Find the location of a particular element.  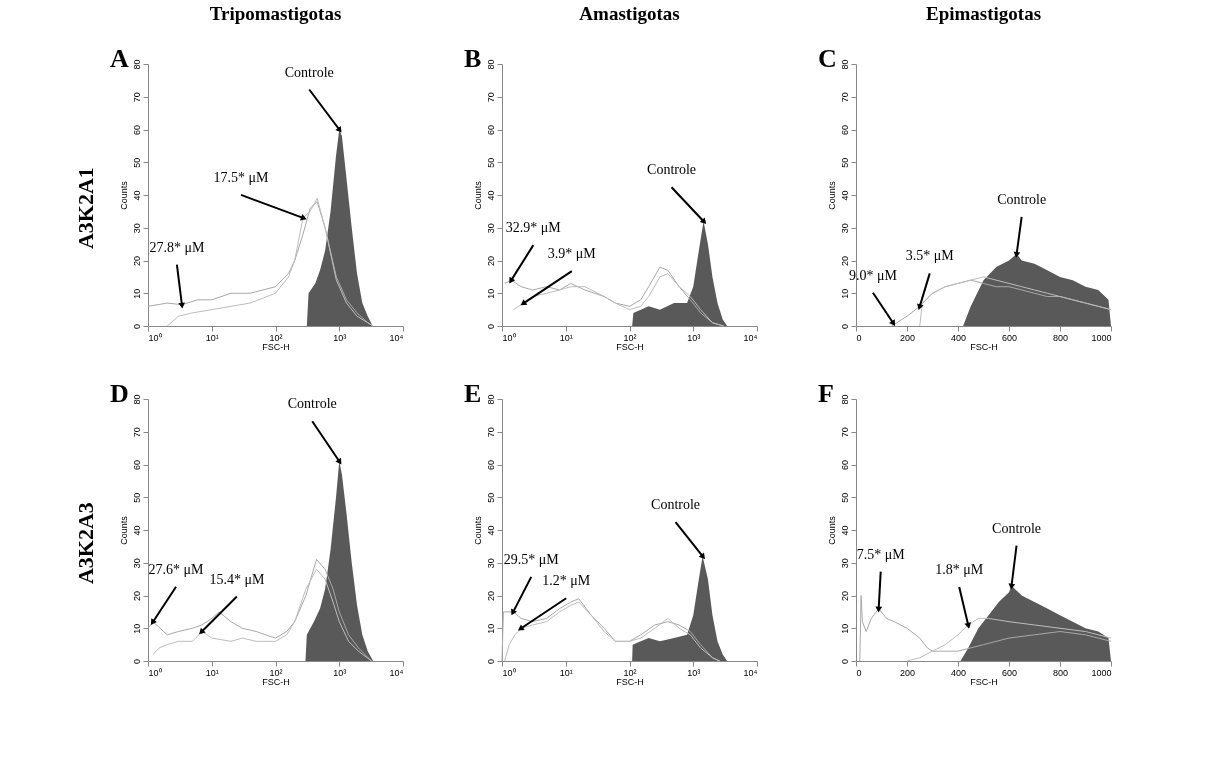

text: A is located at coordinates (119, 58).